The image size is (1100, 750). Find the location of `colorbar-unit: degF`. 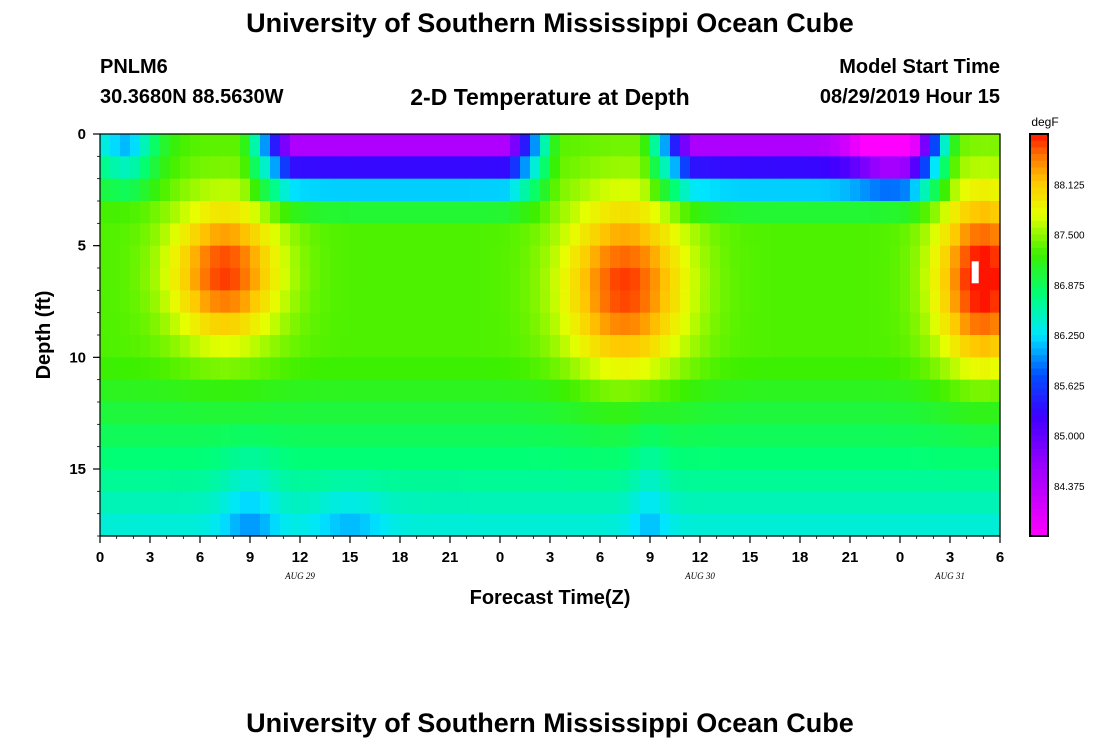

colorbar-unit: degF is located at coordinates (1044, 122).